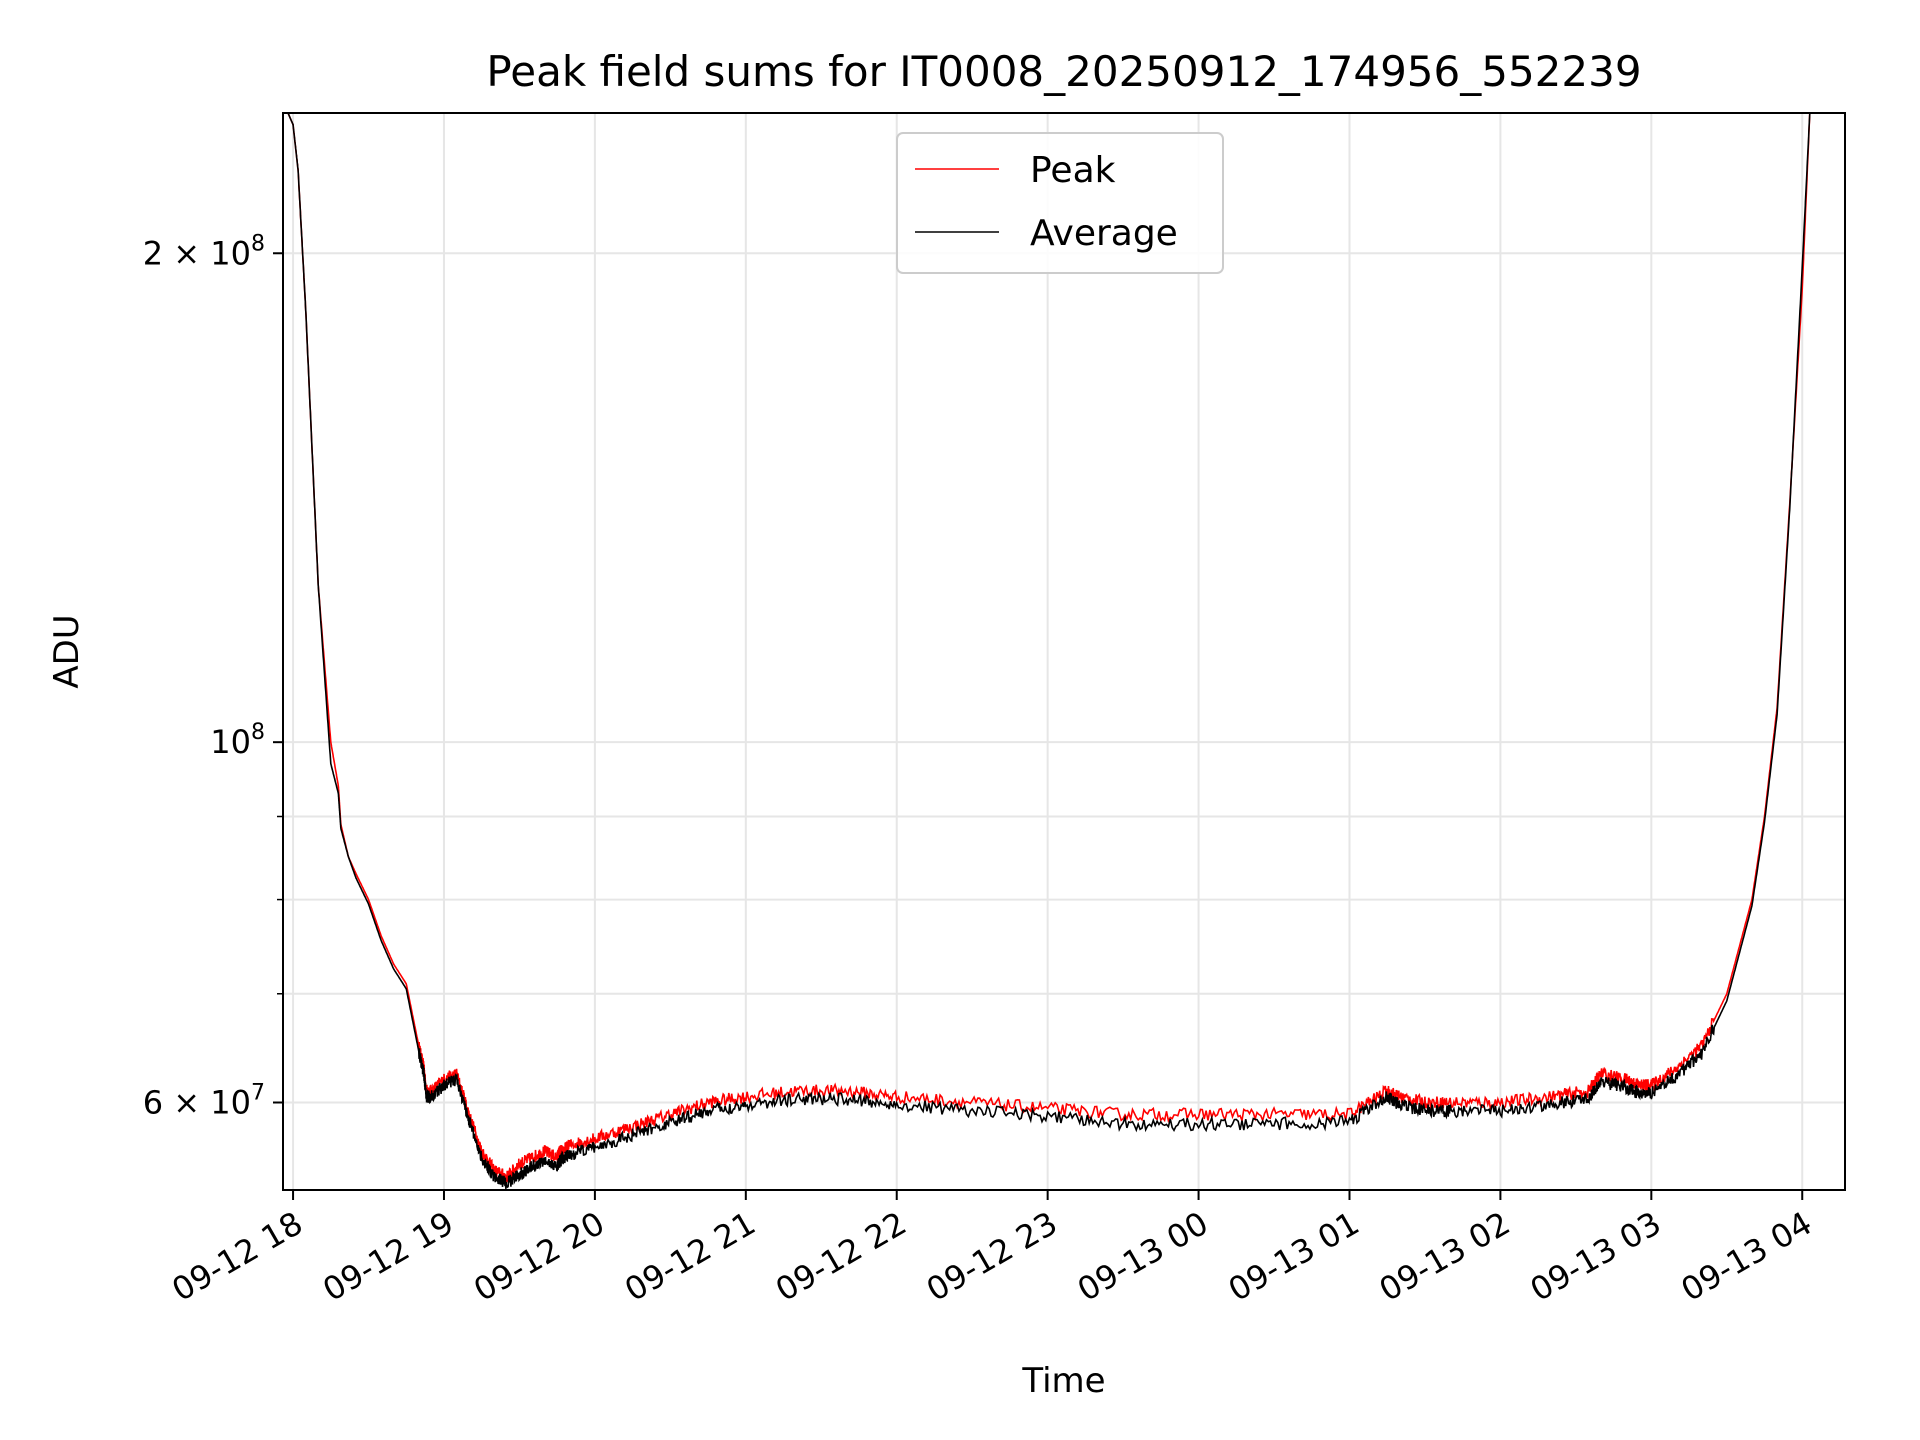 The width and height of the screenshot is (1920, 1440). Describe the element at coordinates (177, 253) in the screenshot. I see `y-tick-mantissa: 2 ×` at that location.